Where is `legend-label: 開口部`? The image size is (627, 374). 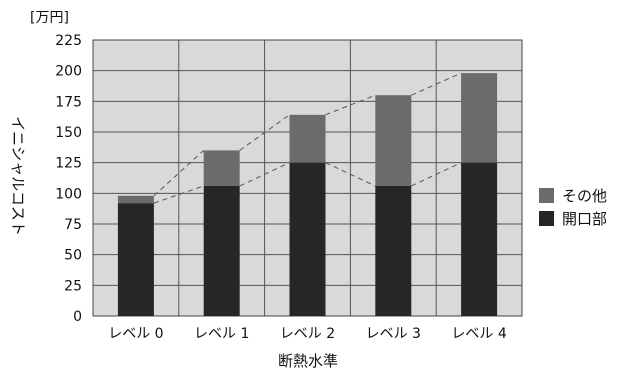
legend-label: 開口部 is located at coordinates (584, 219).